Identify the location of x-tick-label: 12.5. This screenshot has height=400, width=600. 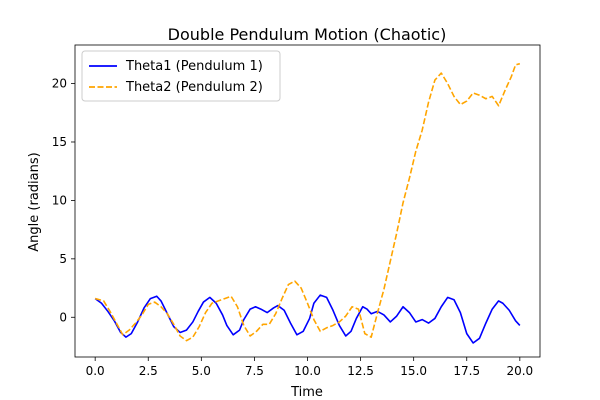
(360, 371).